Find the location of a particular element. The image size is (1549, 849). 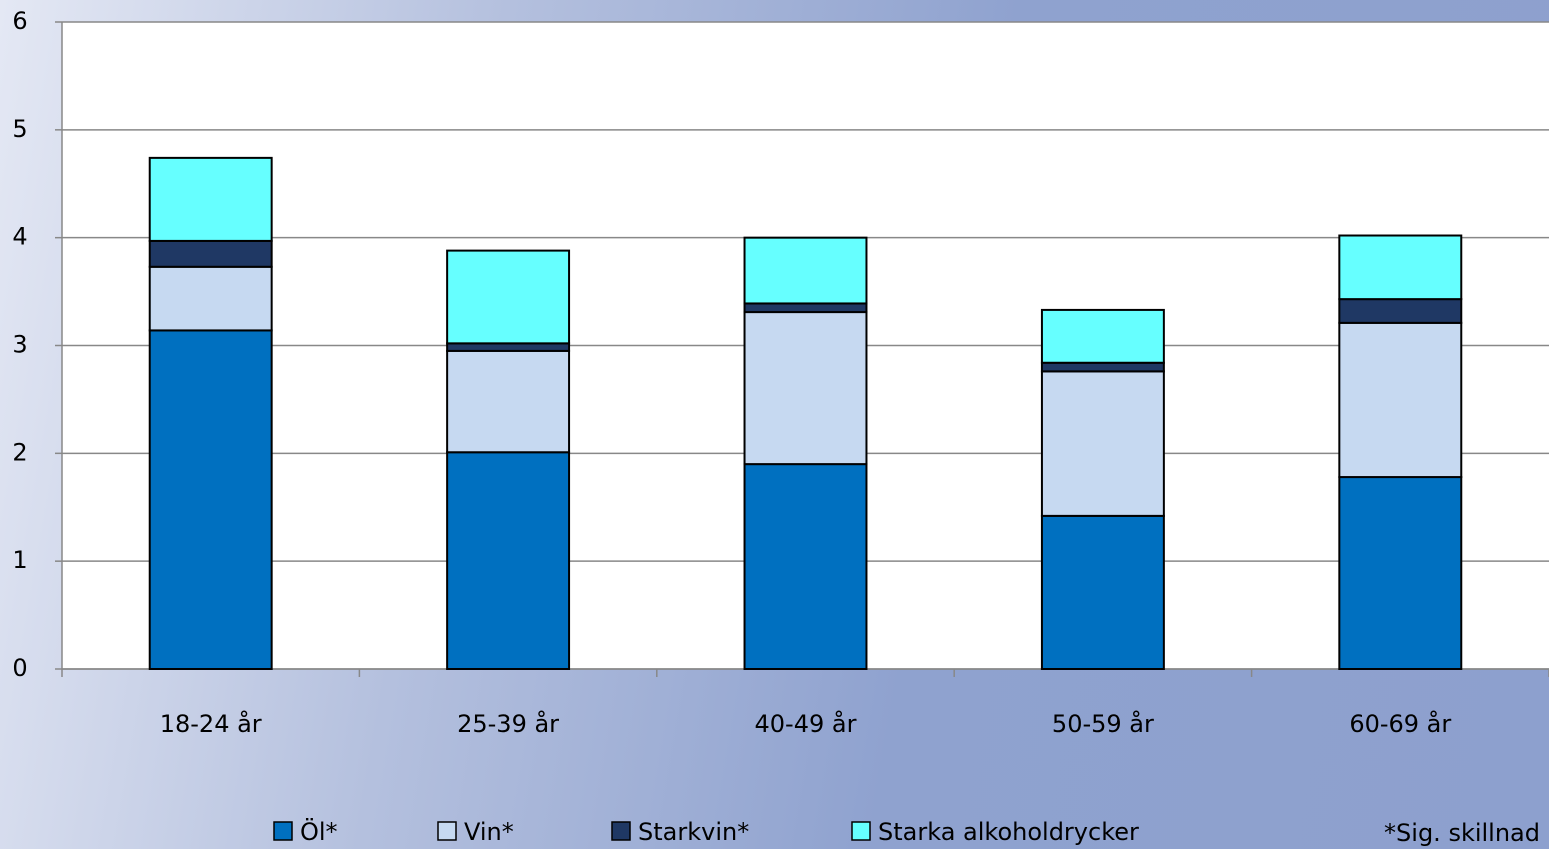

x-tick-label: 18-24 år is located at coordinates (211, 723).